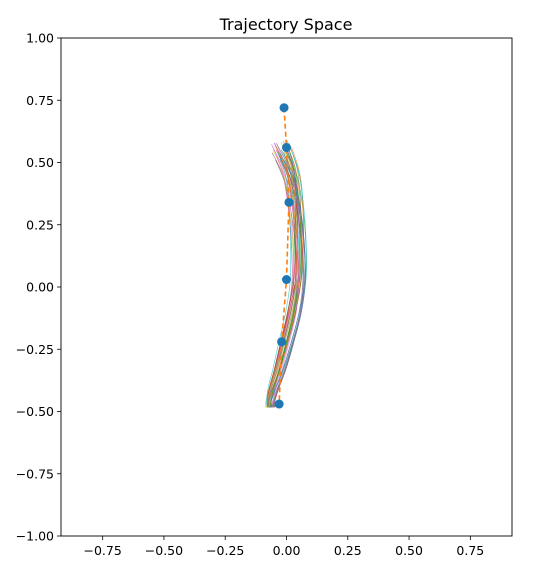  Describe the element at coordinates (164, 550) in the screenshot. I see `x-tick-label: −0.50` at that location.